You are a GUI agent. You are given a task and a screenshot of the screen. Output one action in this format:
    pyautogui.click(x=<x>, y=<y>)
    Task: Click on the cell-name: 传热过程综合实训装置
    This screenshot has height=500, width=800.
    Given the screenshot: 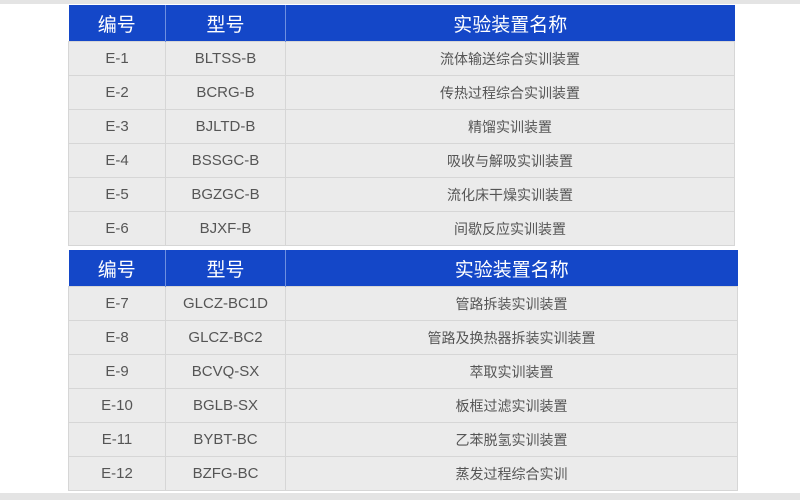 What is the action you would take?
    pyautogui.click(x=510, y=92)
    